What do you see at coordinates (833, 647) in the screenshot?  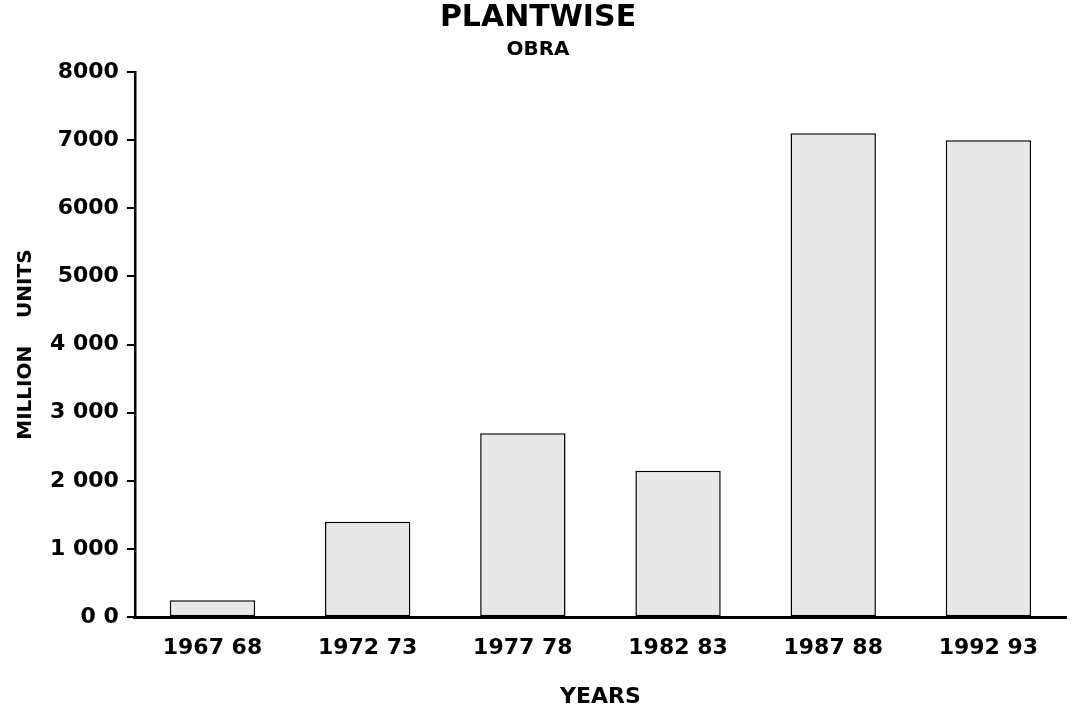 I see `x-tick-label: 1987 88` at bounding box center [833, 647].